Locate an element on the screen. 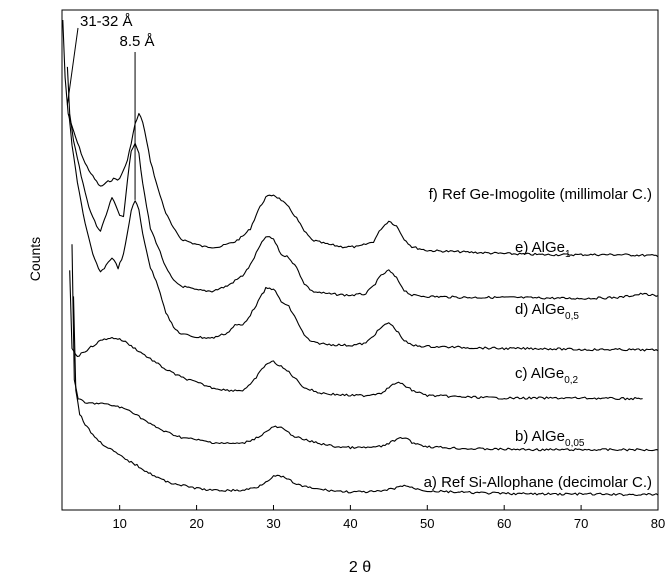 Image resolution: width=670 pixels, height=583 pixels. series-label-c: c) AlGe0,2 is located at coordinates (547, 375).